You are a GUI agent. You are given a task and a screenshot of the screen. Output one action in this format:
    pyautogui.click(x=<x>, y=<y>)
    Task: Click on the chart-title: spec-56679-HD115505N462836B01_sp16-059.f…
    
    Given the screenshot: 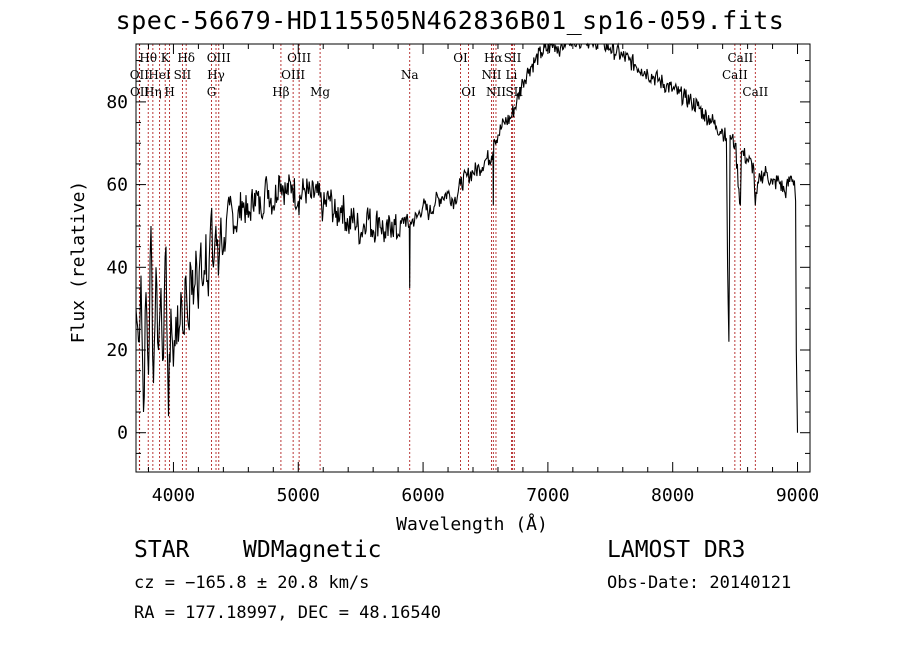 What is the action you would take?
    pyautogui.click(x=450, y=20)
    